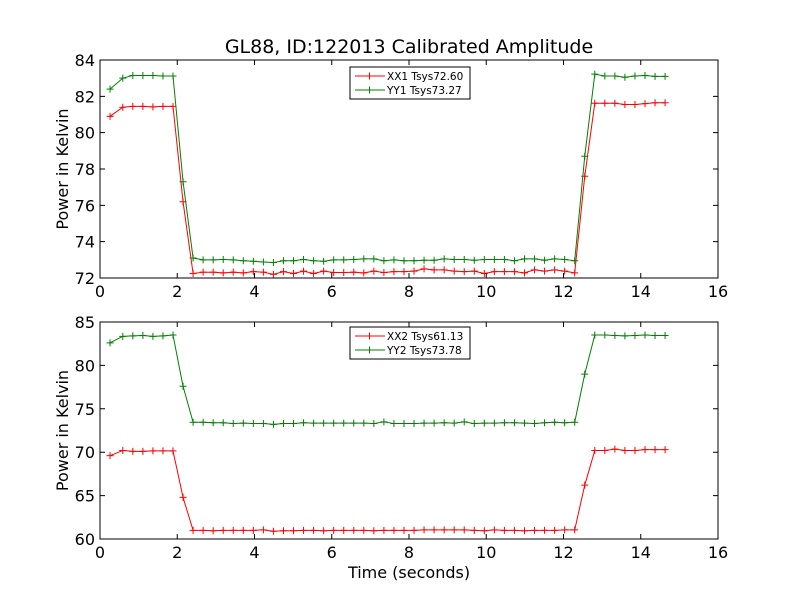 This screenshot has height=600, width=800. Describe the element at coordinates (177, 291) in the screenshot. I see `x-tick-label: 2` at that location.